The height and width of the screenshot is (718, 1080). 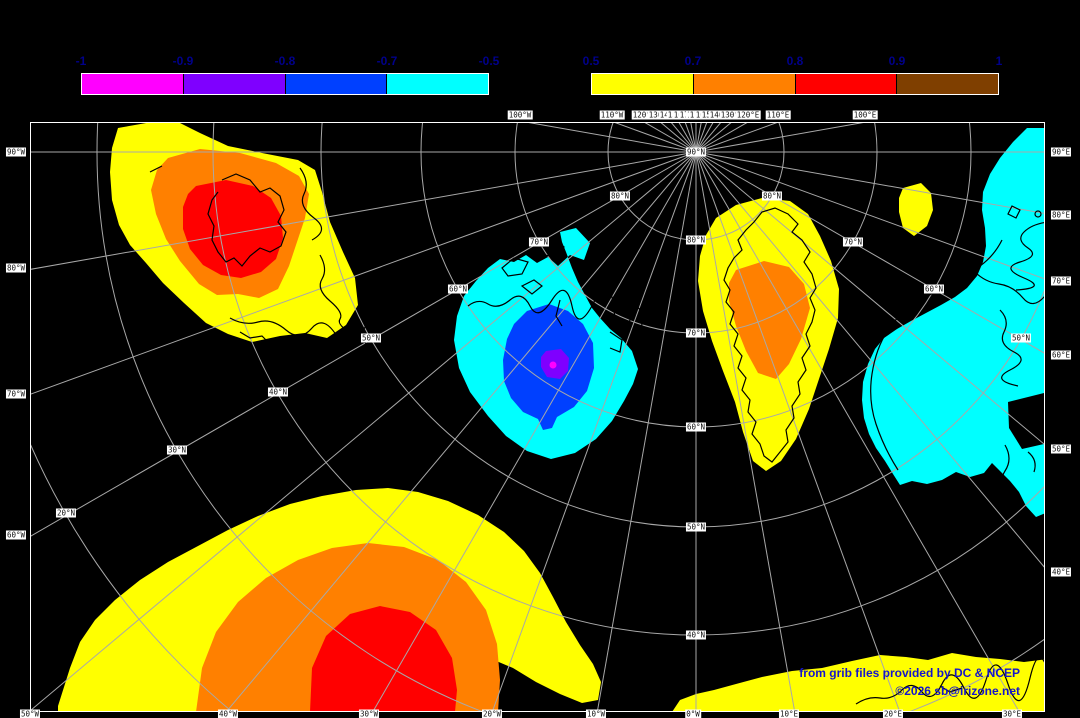 What do you see at coordinates (81, 61) in the screenshot?
I see `colorbar-tick-label: -1` at bounding box center [81, 61].